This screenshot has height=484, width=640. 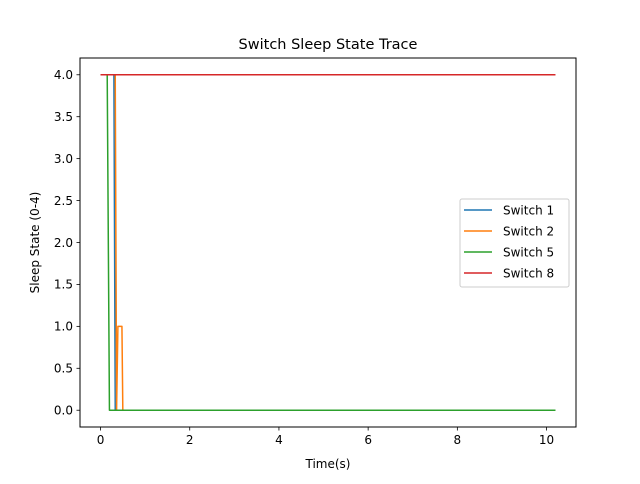 I want to click on x-tick-label: 4, so click(x=279, y=440).